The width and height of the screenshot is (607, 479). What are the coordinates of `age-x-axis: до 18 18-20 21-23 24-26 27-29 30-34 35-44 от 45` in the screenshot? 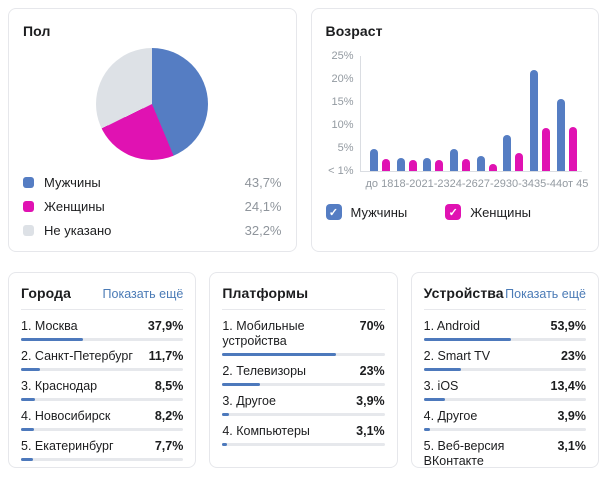 It's located at (474, 184).